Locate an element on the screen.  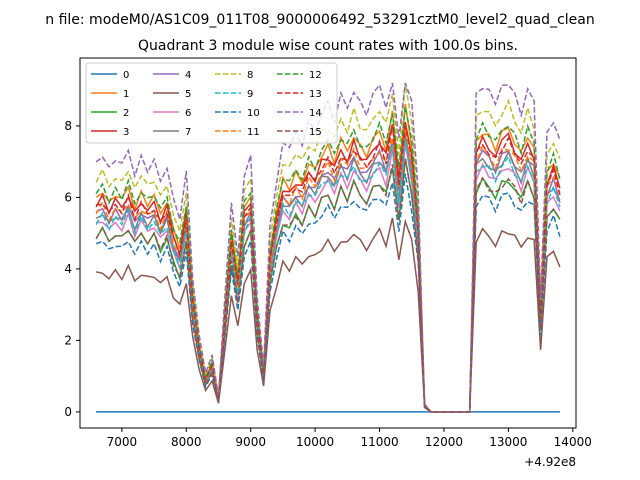
legend-label: 13 is located at coordinates (315, 94).